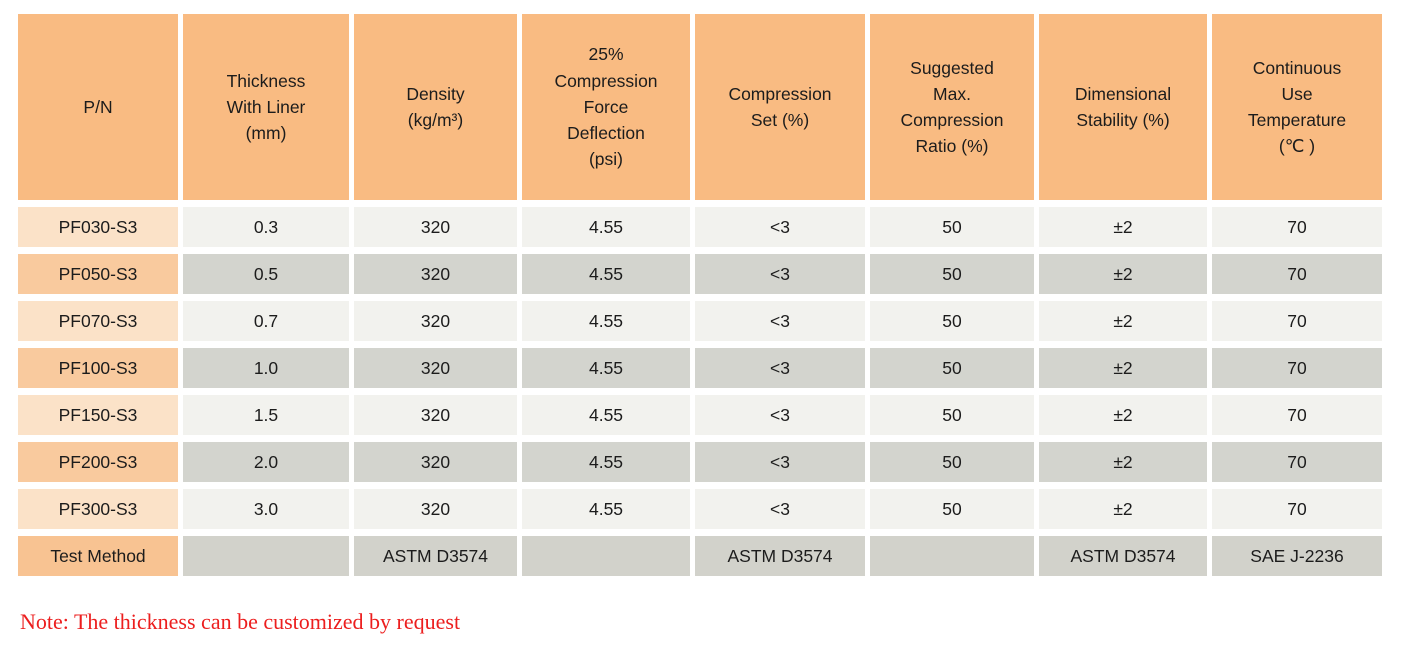 This screenshot has height=665, width=1405. I want to click on col-header-continuous-use-temperature: Continuous Use Temperature (℃ ), so click(1297, 107).